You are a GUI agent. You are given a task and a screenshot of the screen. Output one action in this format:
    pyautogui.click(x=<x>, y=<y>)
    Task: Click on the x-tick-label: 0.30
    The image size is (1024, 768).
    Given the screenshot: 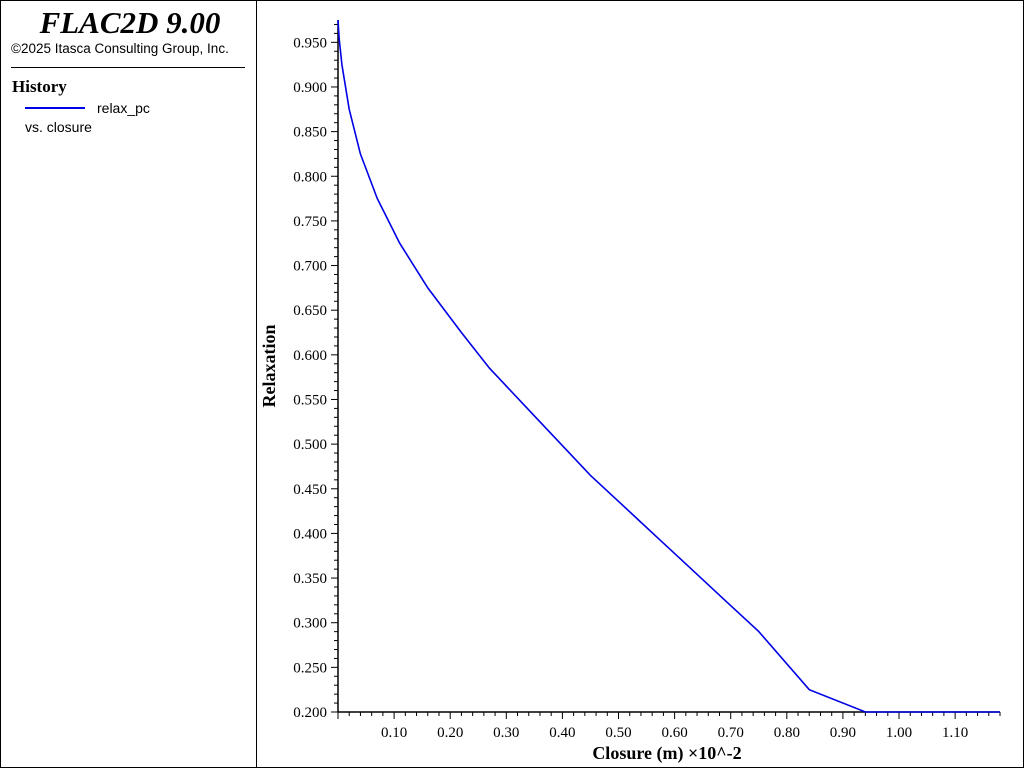 What is the action you would take?
    pyautogui.click(x=506, y=733)
    